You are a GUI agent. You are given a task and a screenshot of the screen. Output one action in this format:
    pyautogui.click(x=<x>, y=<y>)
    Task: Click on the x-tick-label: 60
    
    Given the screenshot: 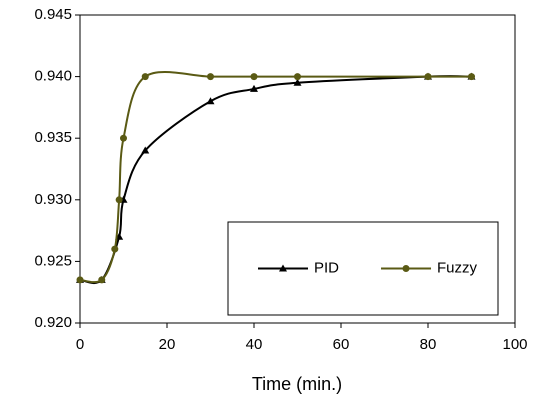 What is the action you would take?
    pyautogui.click(x=341, y=344)
    